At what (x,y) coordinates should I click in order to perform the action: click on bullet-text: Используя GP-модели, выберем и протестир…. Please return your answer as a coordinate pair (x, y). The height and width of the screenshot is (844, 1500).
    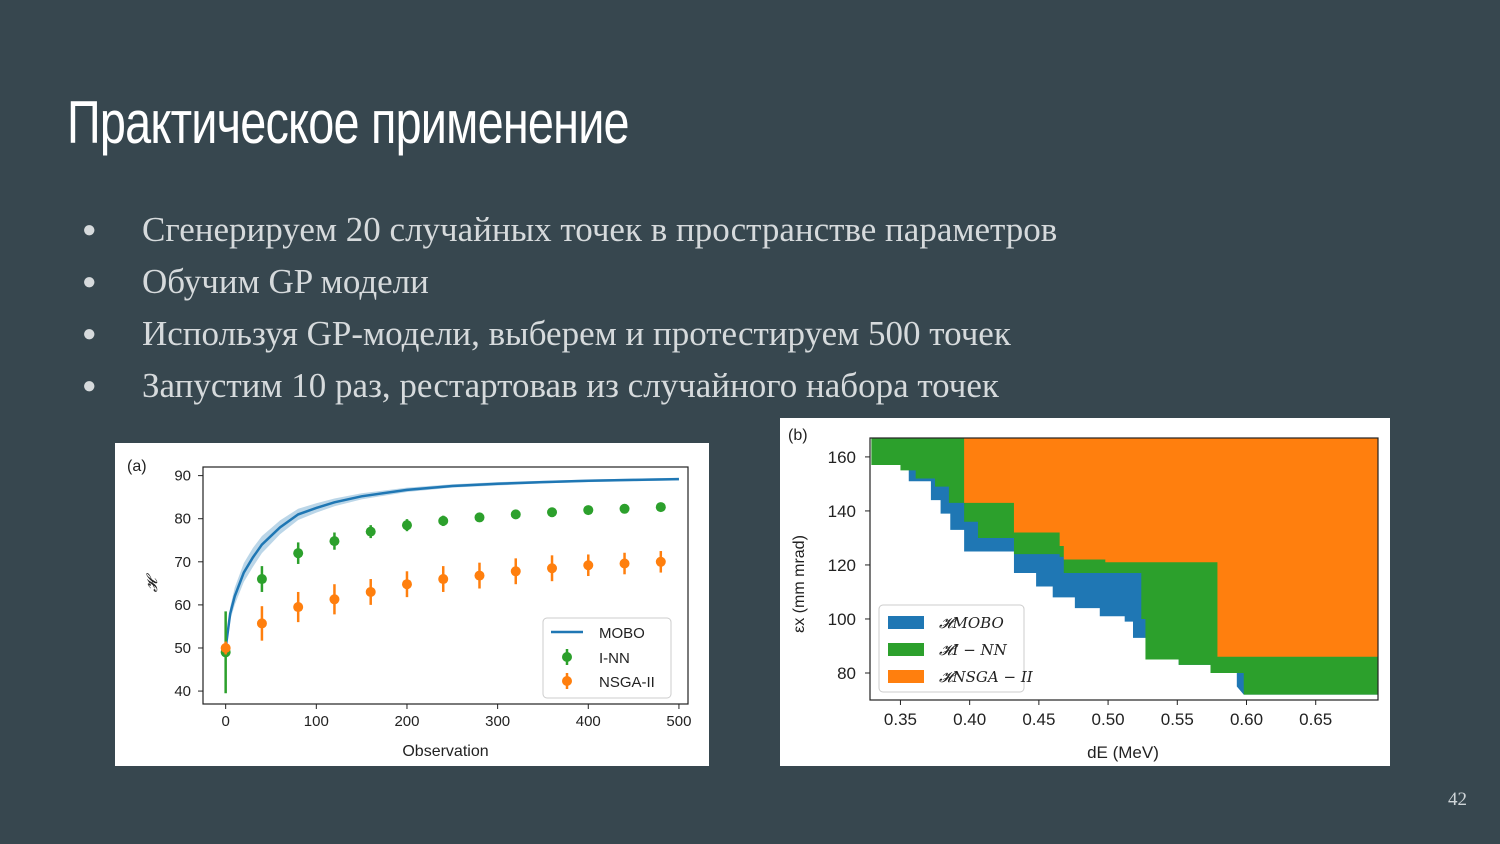
    Looking at the image, I should click on (576, 333).